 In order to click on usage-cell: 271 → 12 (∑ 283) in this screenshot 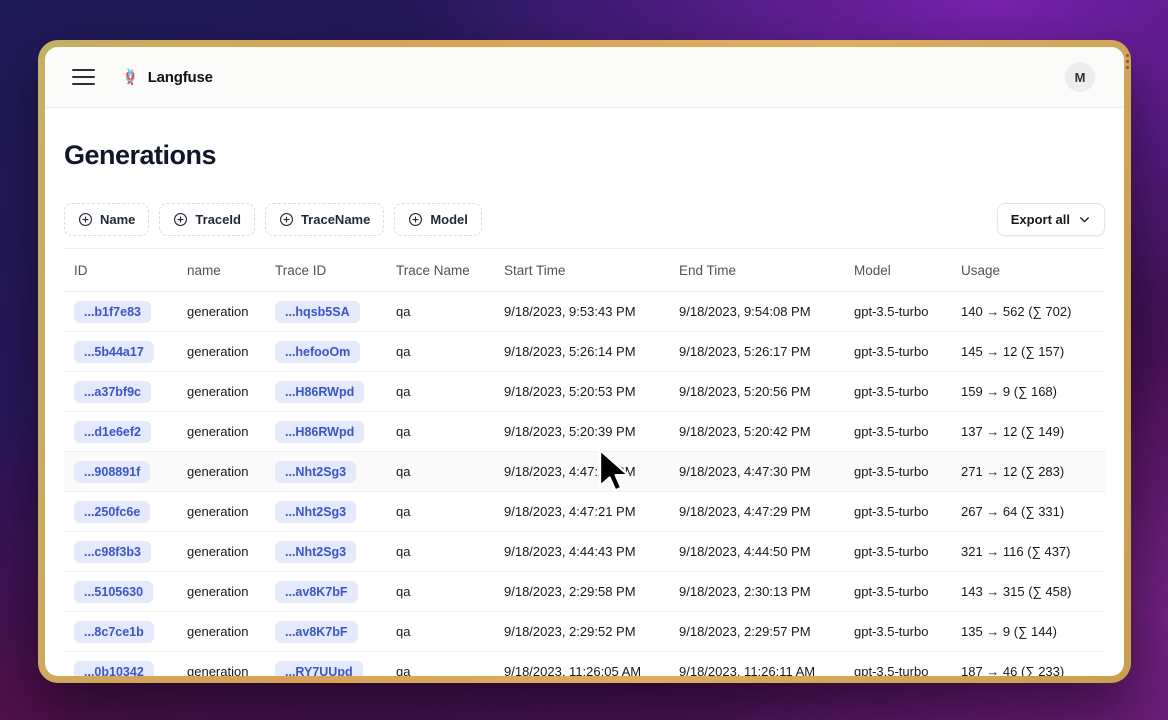, I will do `click(1028, 471)`.